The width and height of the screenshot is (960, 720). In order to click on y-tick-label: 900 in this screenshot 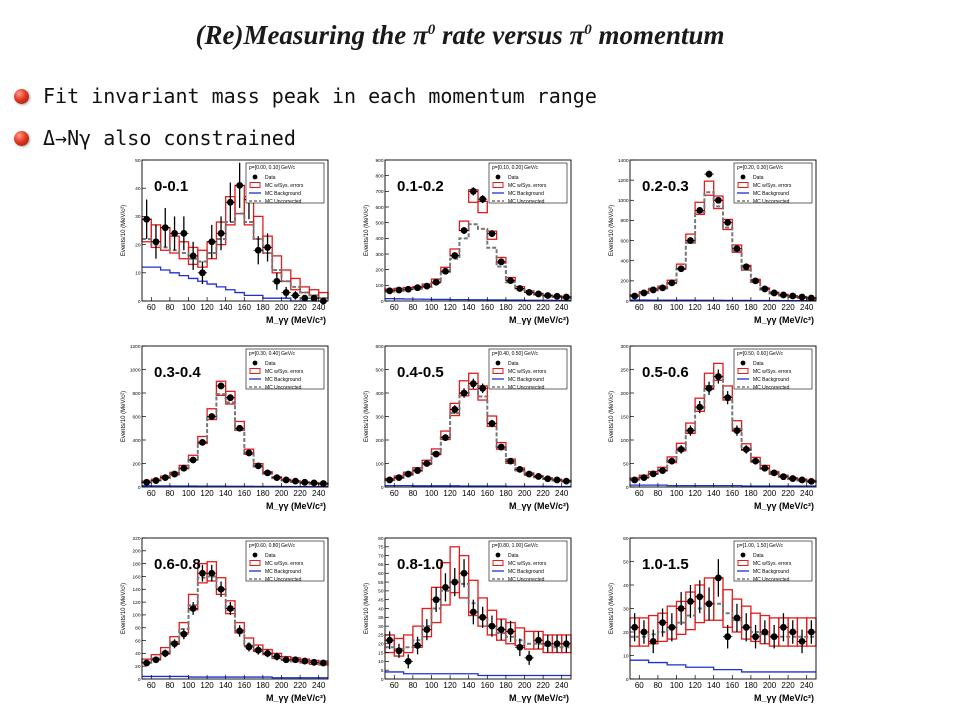, I will do `click(379, 161)`.